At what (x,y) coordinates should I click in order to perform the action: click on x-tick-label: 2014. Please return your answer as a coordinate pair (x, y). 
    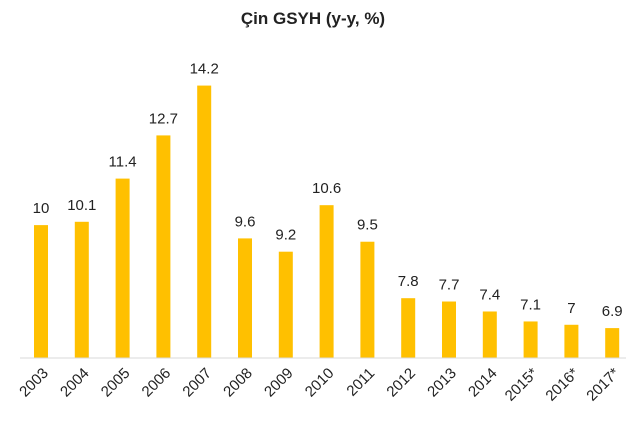
    Looking at the image, I should click on (483, 383).